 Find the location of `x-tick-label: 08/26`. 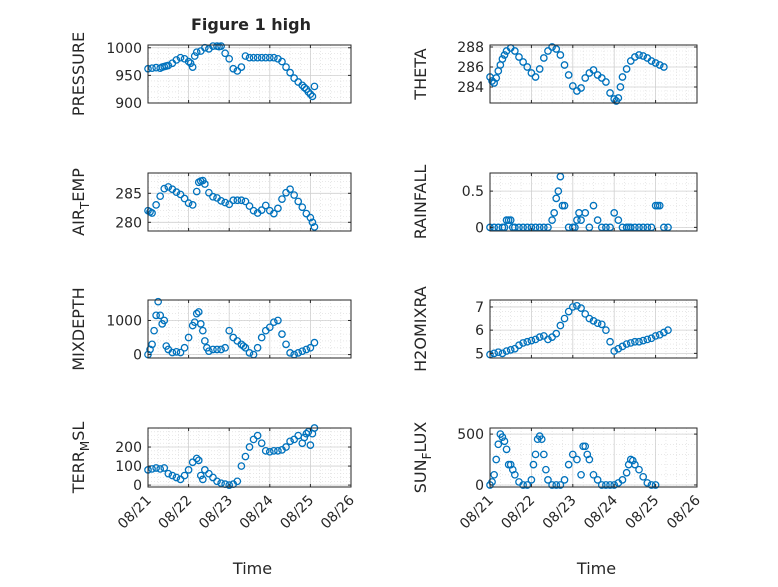

x-tick-label: 08/26 is located at coordinates (684, 512).